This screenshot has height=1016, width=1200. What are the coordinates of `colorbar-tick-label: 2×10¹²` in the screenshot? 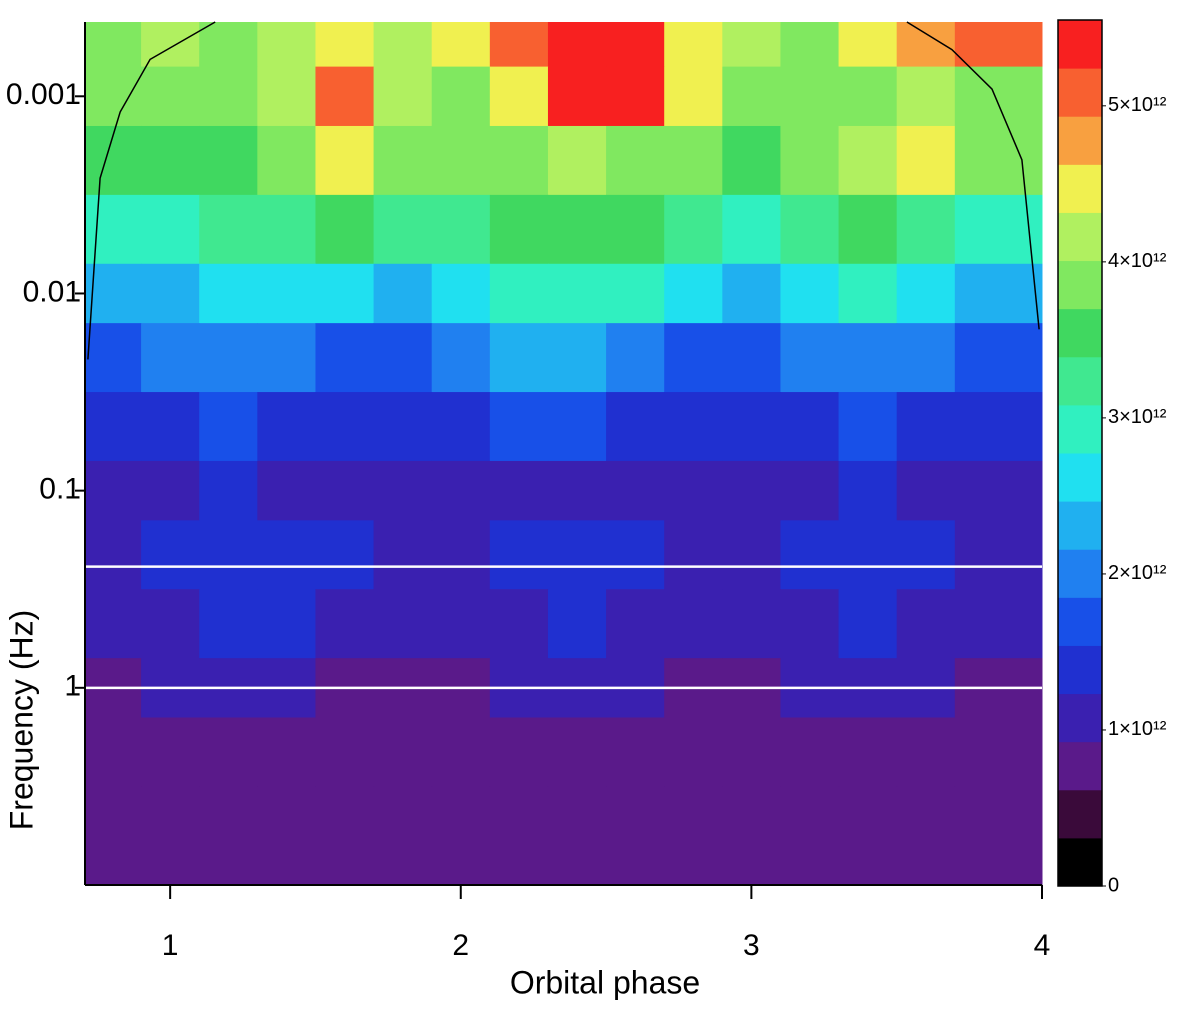 It's located at (1137, 573).